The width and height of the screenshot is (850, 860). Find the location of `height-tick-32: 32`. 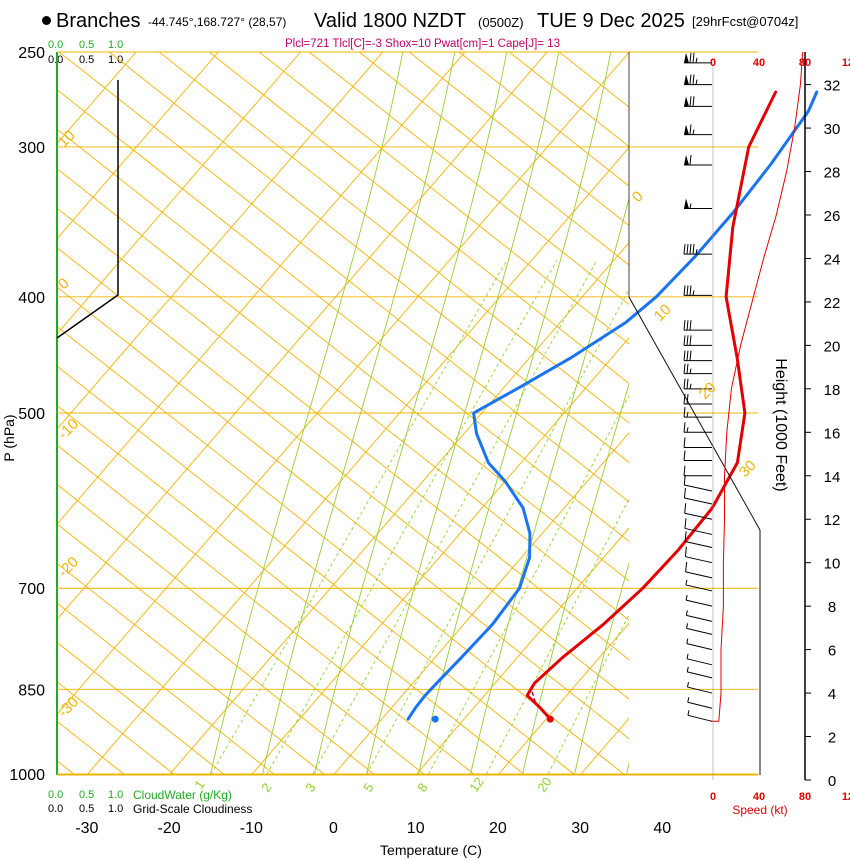

height-tick-32: 32 is located at coordinates (832, 86).